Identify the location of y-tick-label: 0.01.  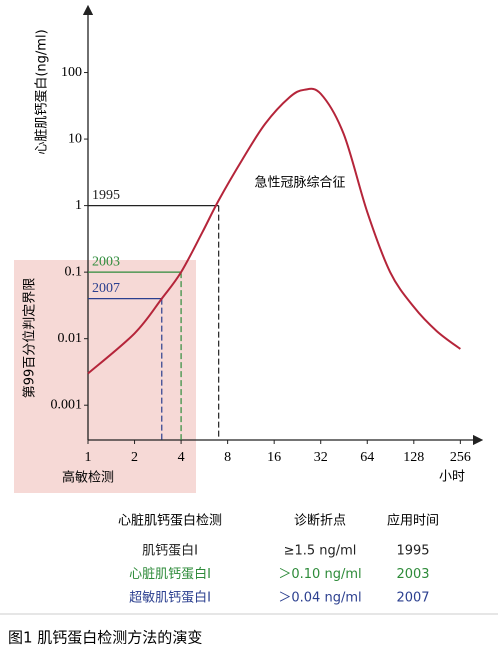
(70, 338).